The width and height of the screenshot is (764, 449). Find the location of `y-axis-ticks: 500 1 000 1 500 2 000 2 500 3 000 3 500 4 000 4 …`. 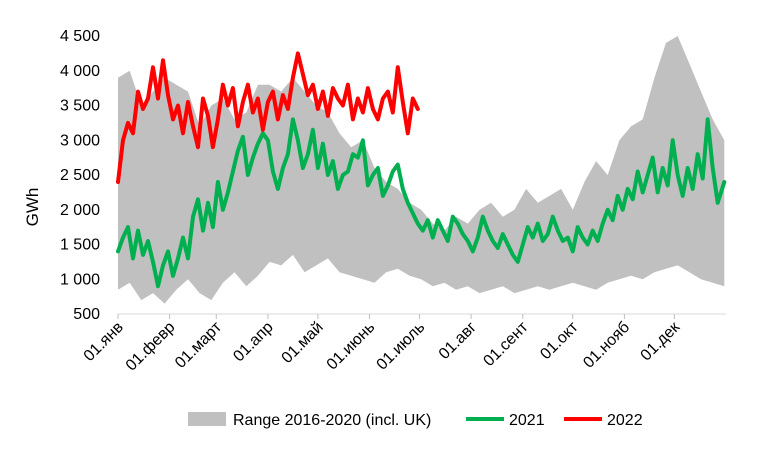

y-axis-ticks: 500 1 000 1 500 2 000 2 500 3 000 3 500 4 000 4 … is located at coordinates (80, 175).